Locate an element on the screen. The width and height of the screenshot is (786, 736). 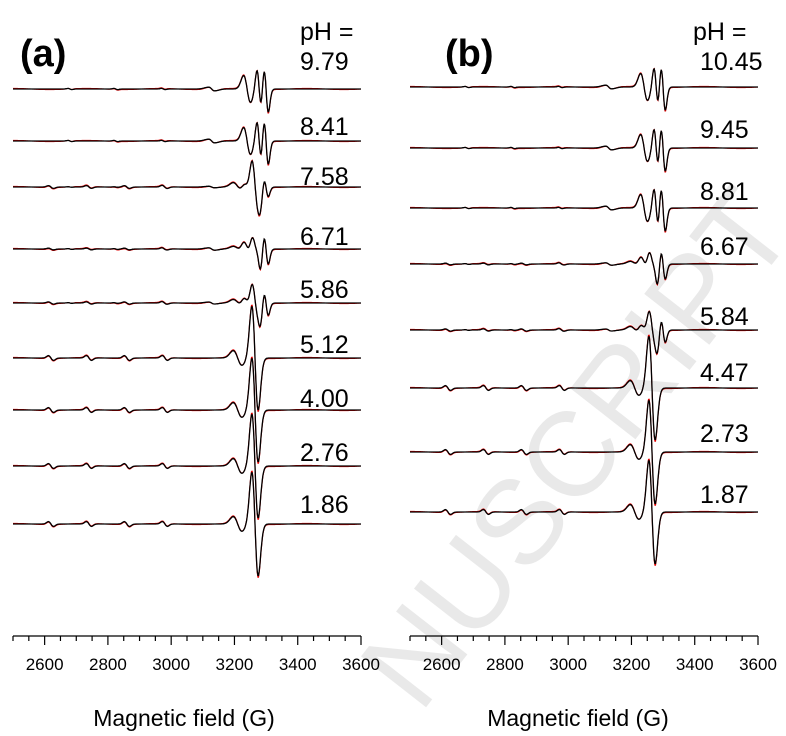
panel-b-ph-label-7: 2.73 is located at coordinates (724, 434).